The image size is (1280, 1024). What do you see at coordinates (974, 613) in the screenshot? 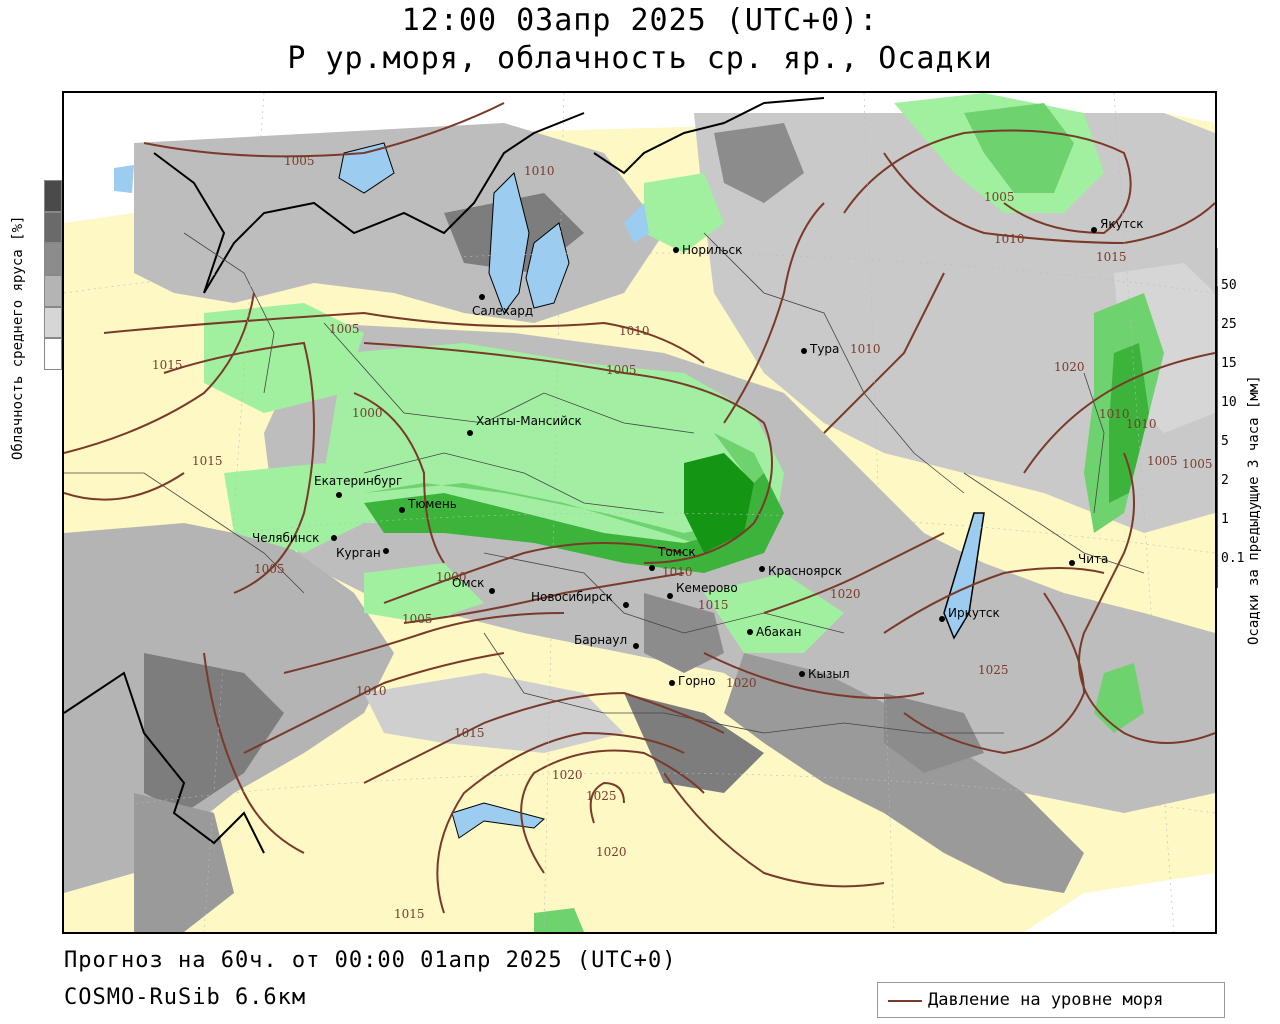
I see `city-label: Иркутск` at bounding box center [974, 613].